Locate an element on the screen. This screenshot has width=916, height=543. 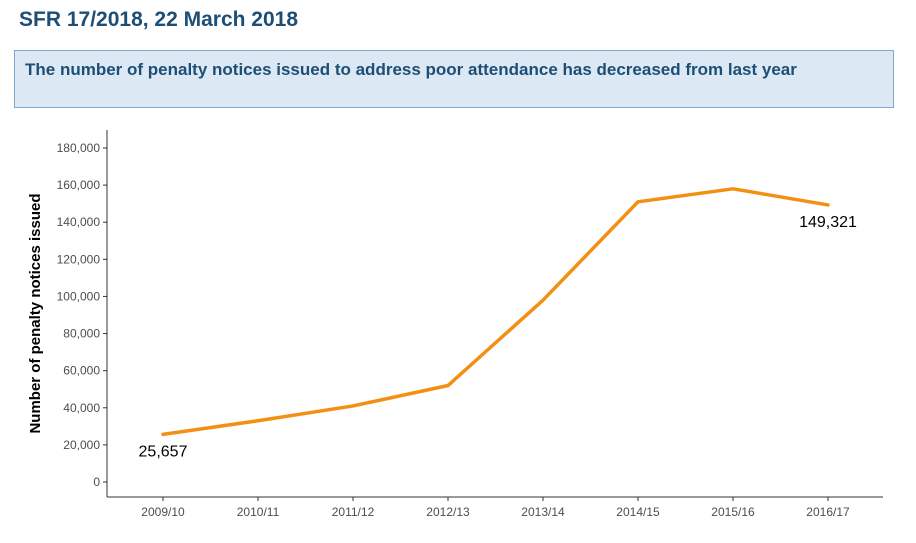
y-tick-label: 160,000 is located at coordinates (79, 185).